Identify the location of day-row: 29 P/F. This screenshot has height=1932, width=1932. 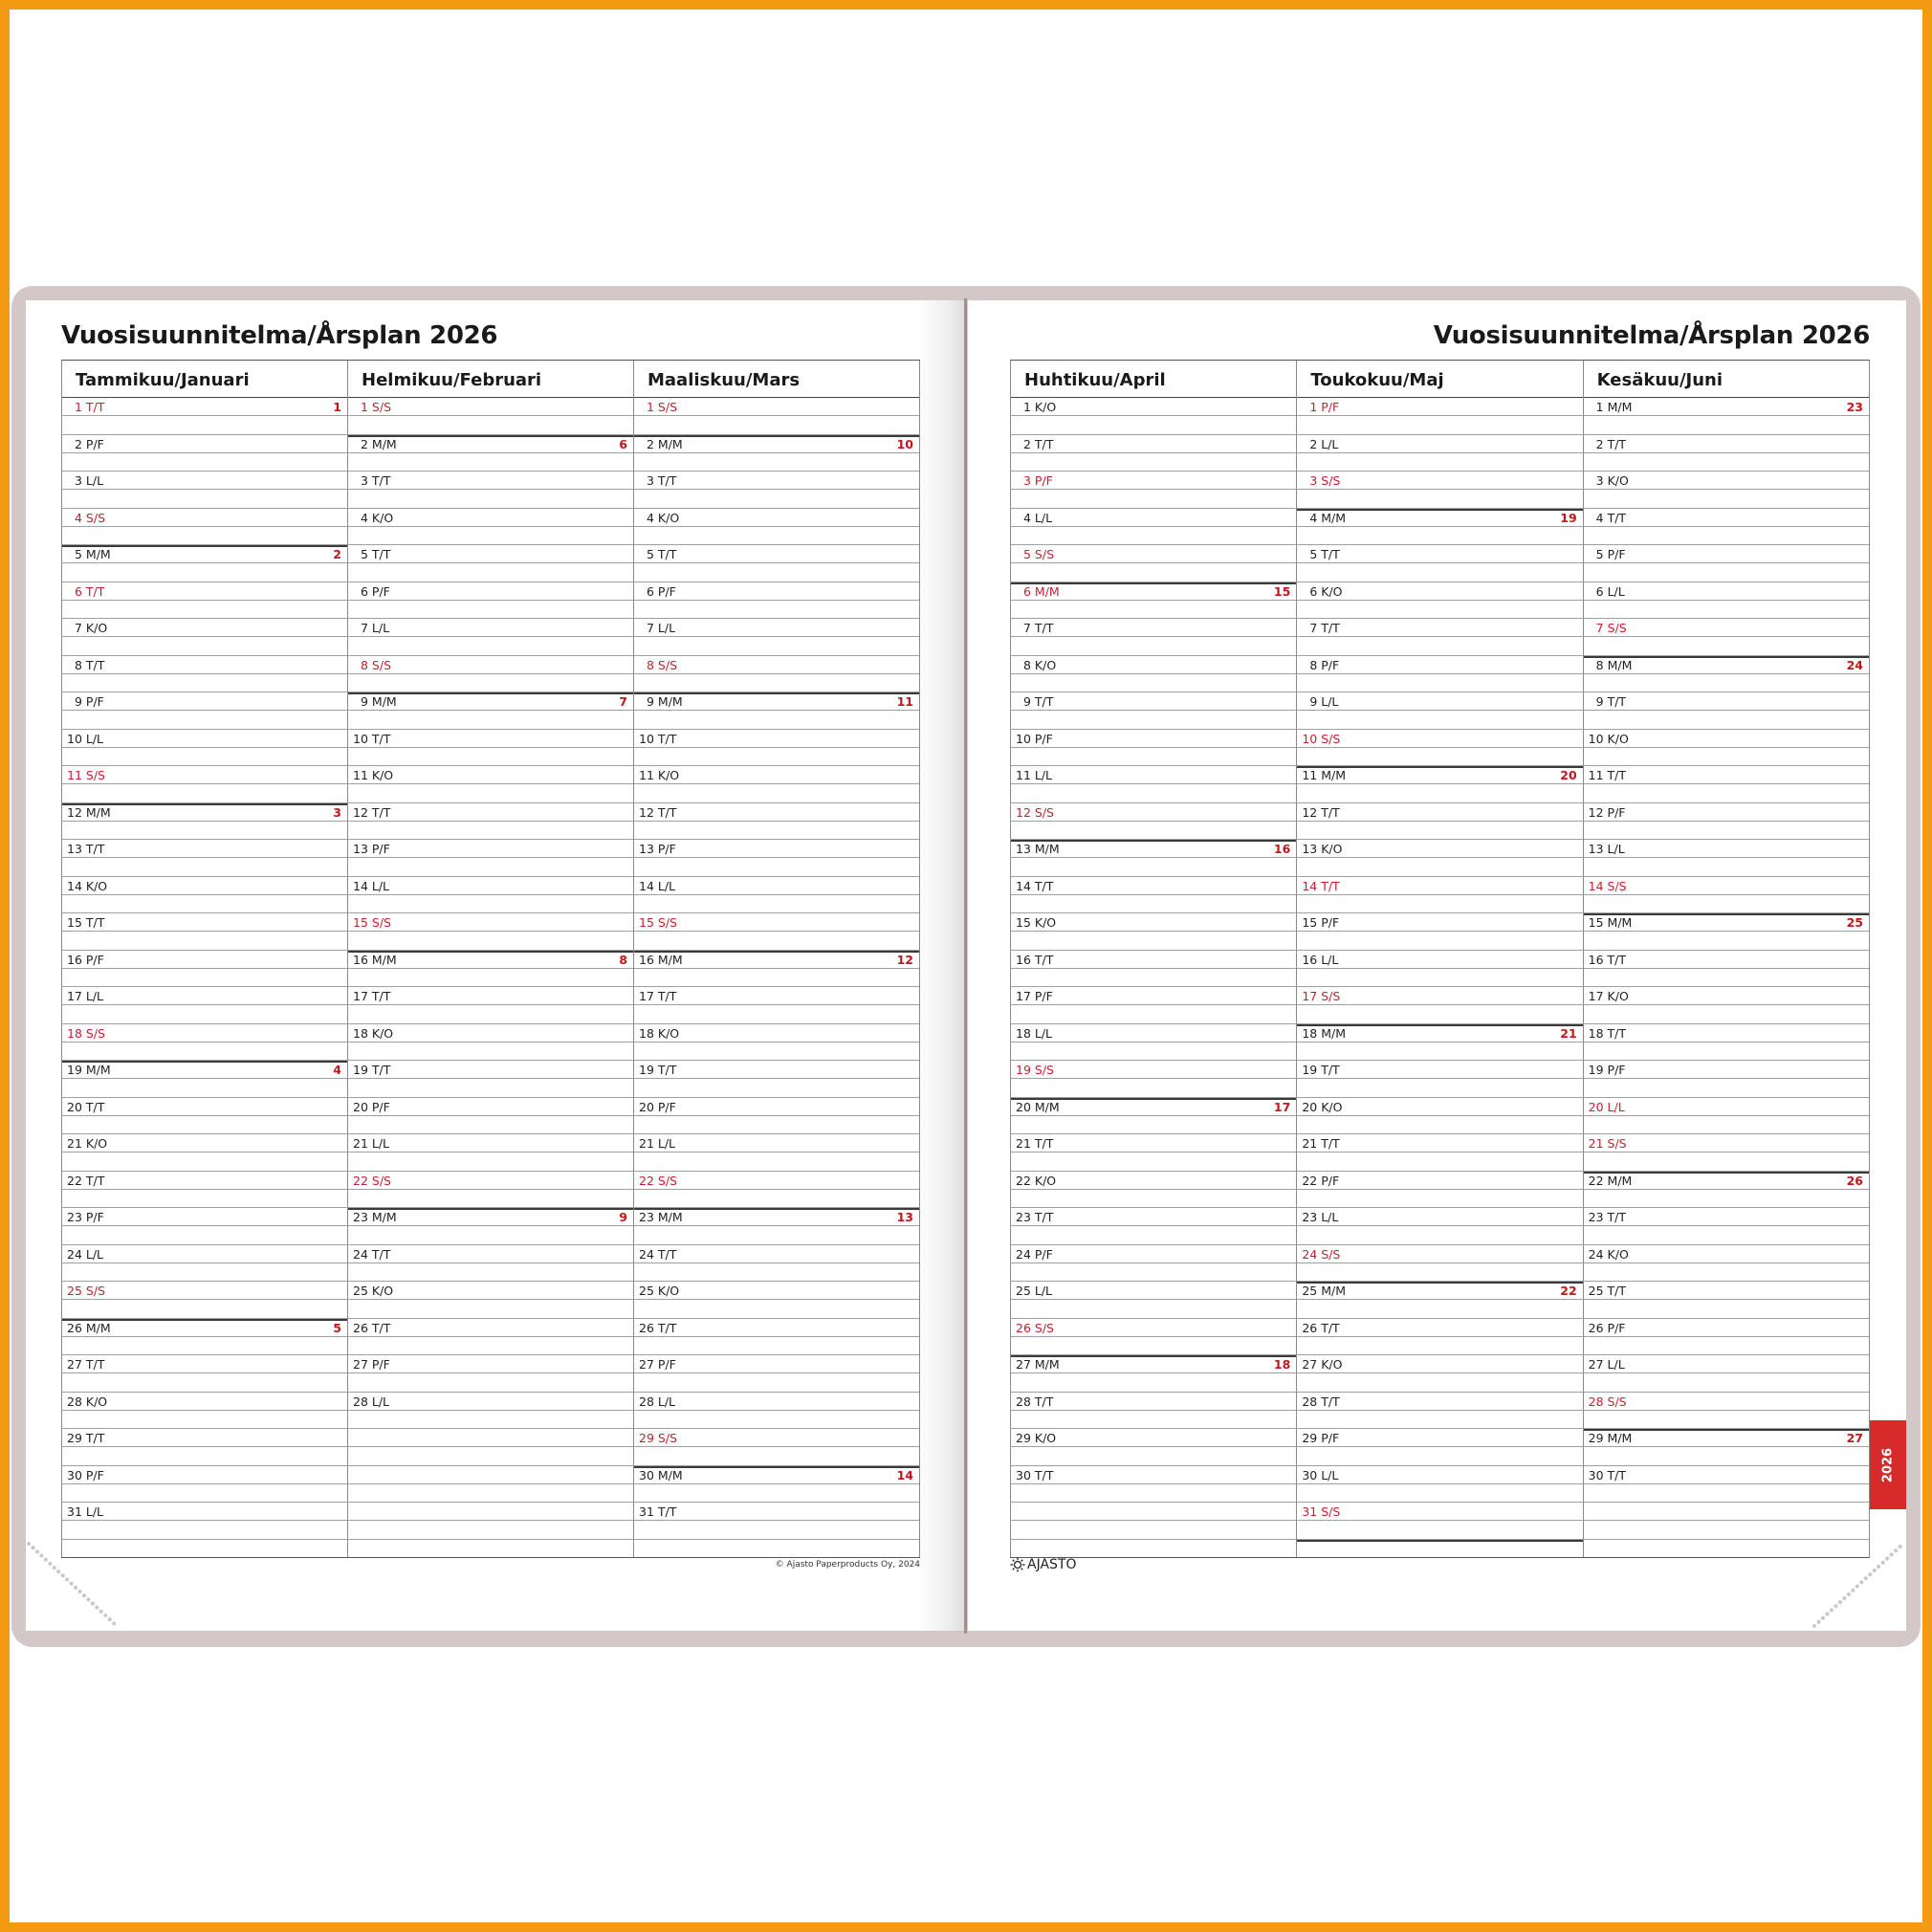
(1440, 1447).